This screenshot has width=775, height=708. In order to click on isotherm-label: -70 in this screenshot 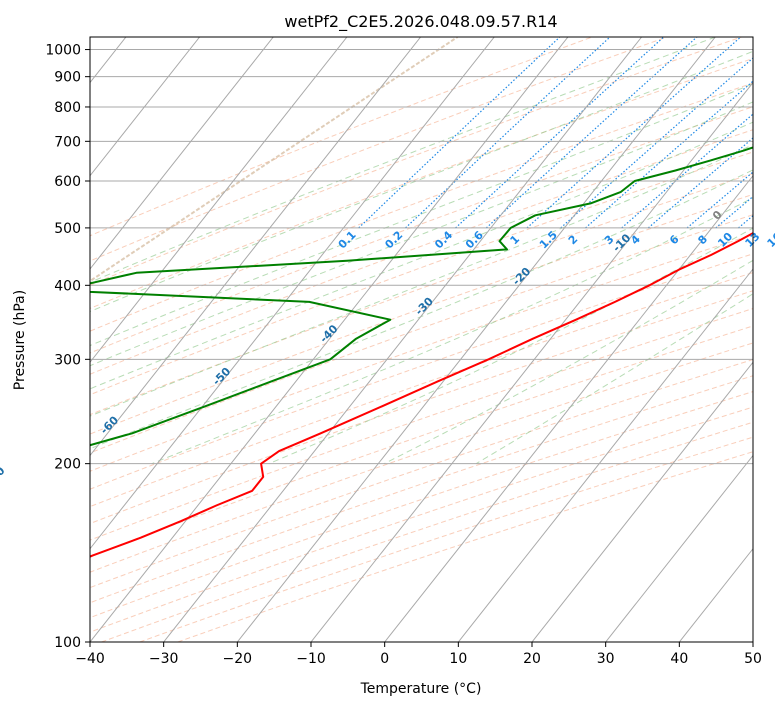, I will do `click(4, 475)`.